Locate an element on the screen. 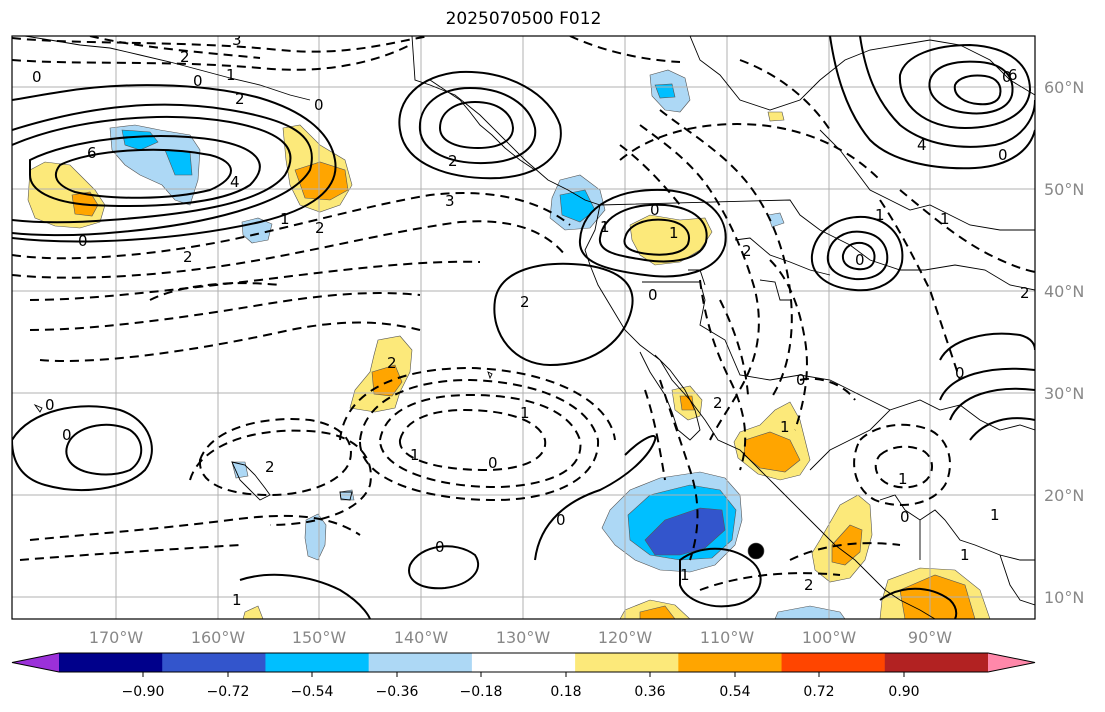  lon-label: 130°W is located at coordinates (523, 637).